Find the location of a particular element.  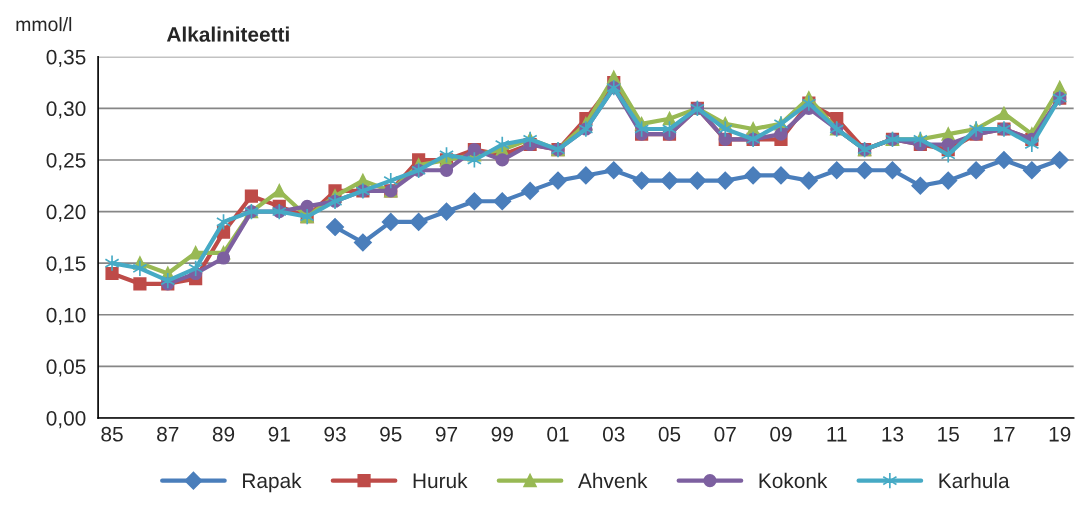

y-tick-label: 0,30 is located at coordinates (66, 110).